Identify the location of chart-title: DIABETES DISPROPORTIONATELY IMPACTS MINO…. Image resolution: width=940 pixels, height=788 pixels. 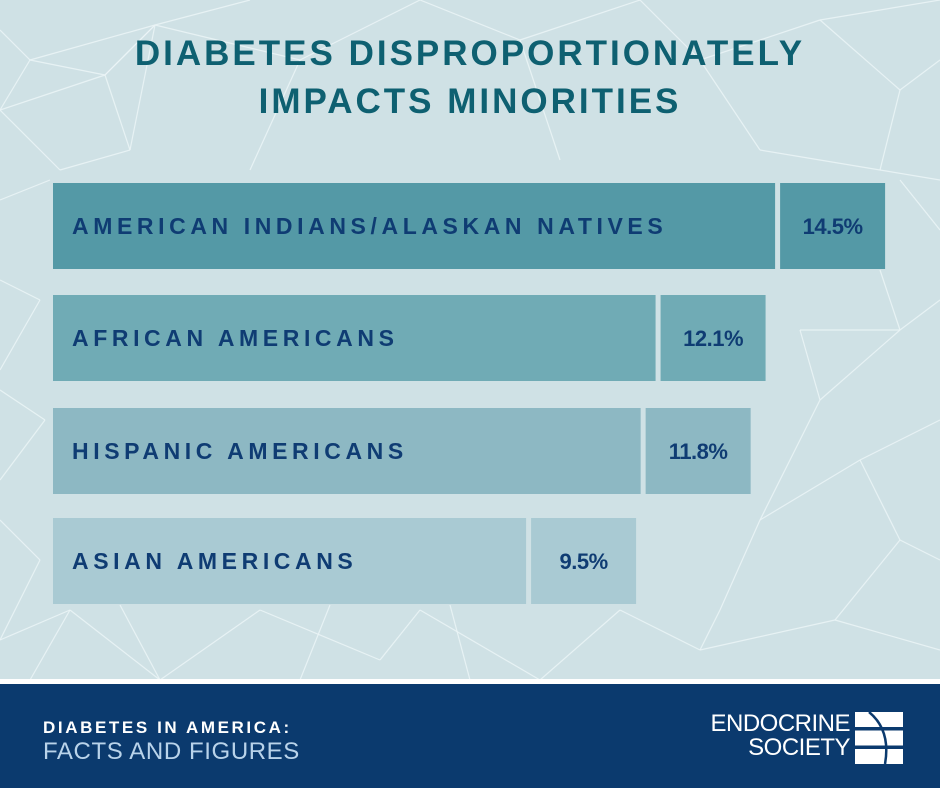
(470, 78).